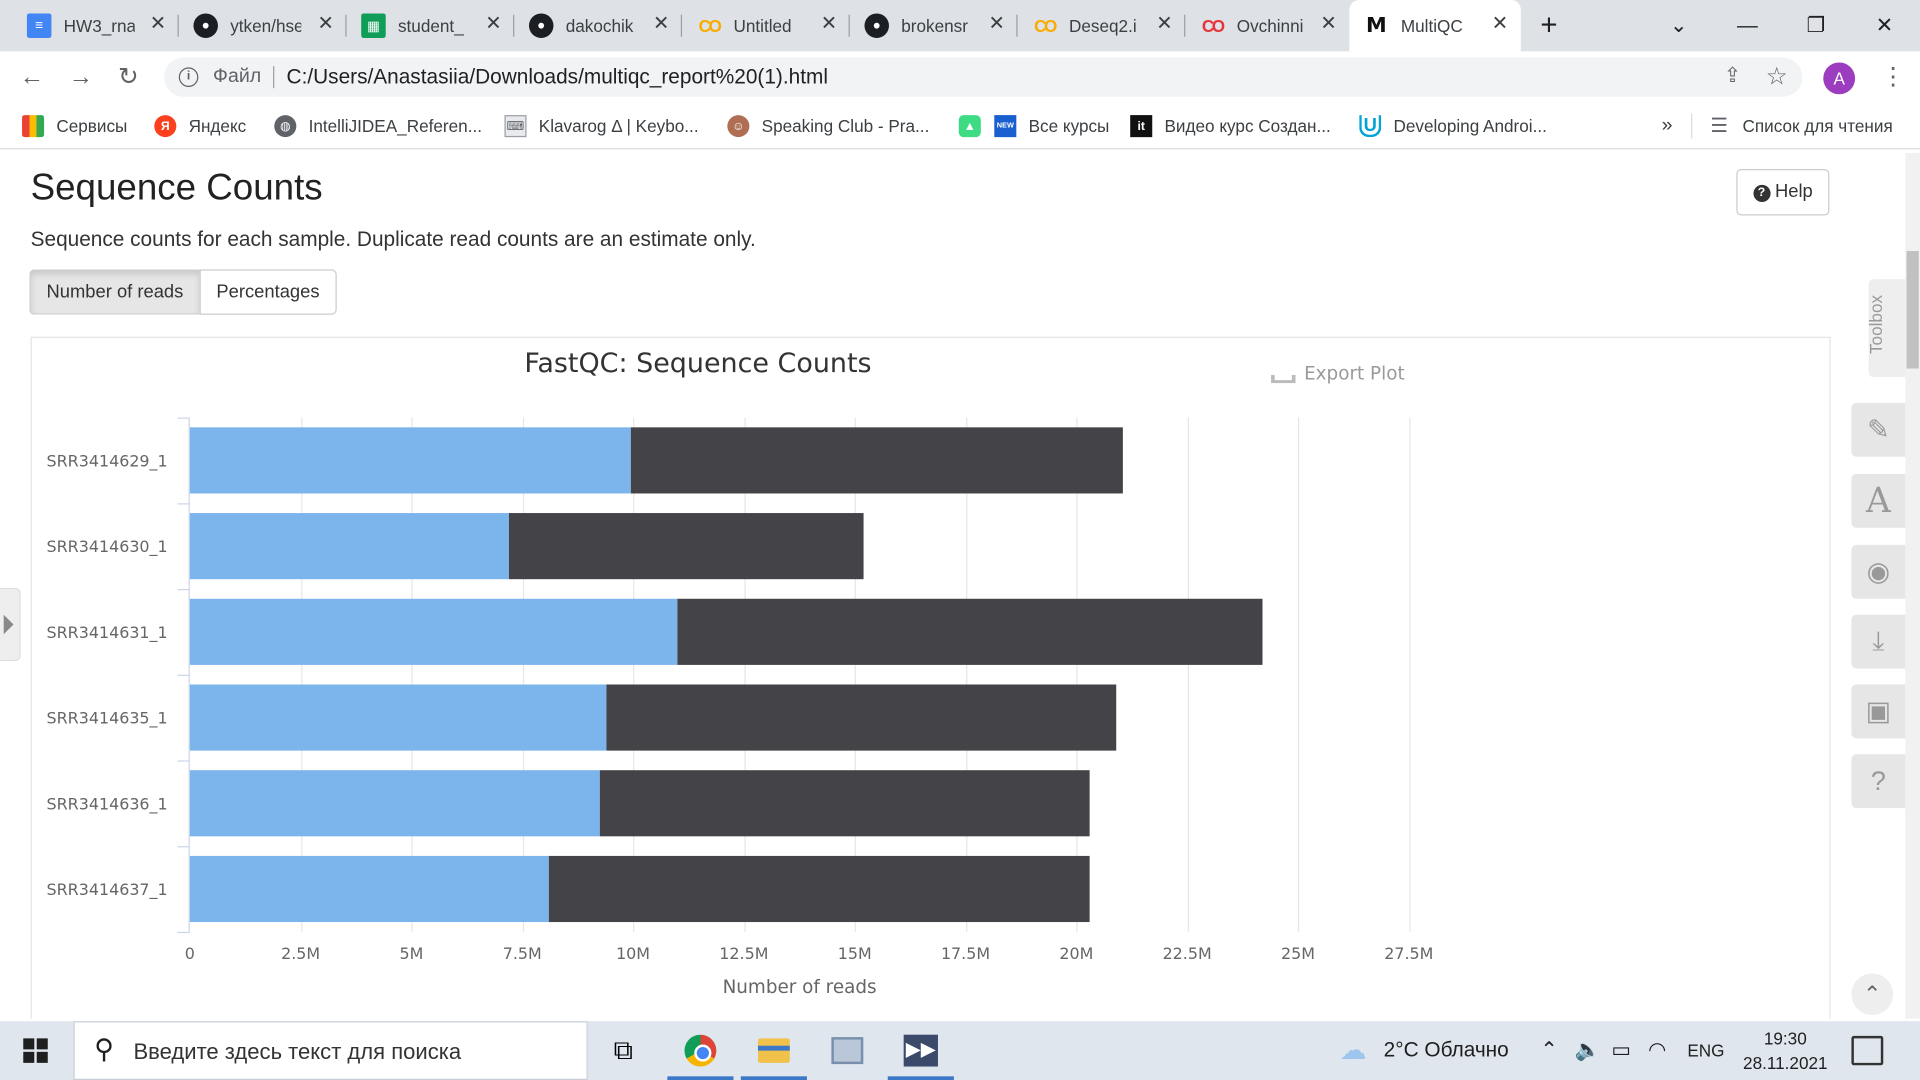 This screenshot has width=1920, height=1080. Describe the element at coordinates (934, 25) in the screenshot. I see `browser-tab: ● brokensr ✕` at that location.